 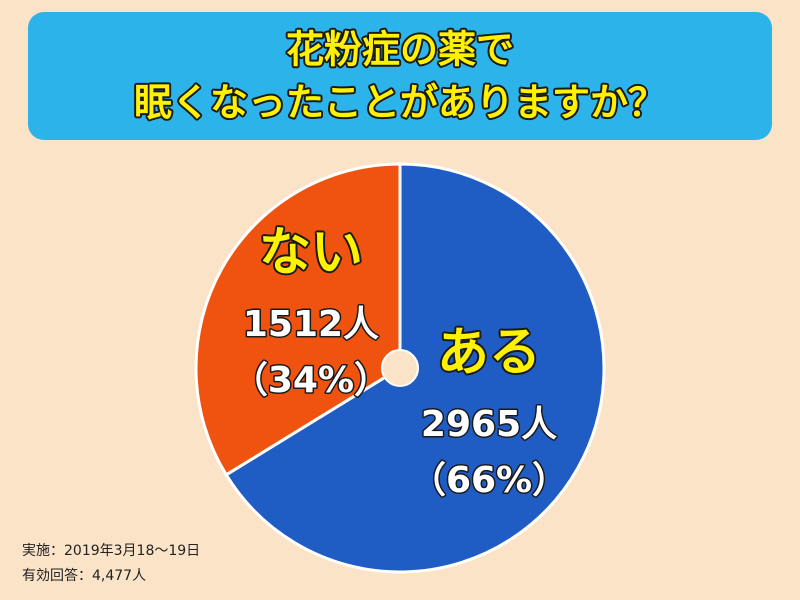 I want to click on pie-hole, so click(x=400, y=368).